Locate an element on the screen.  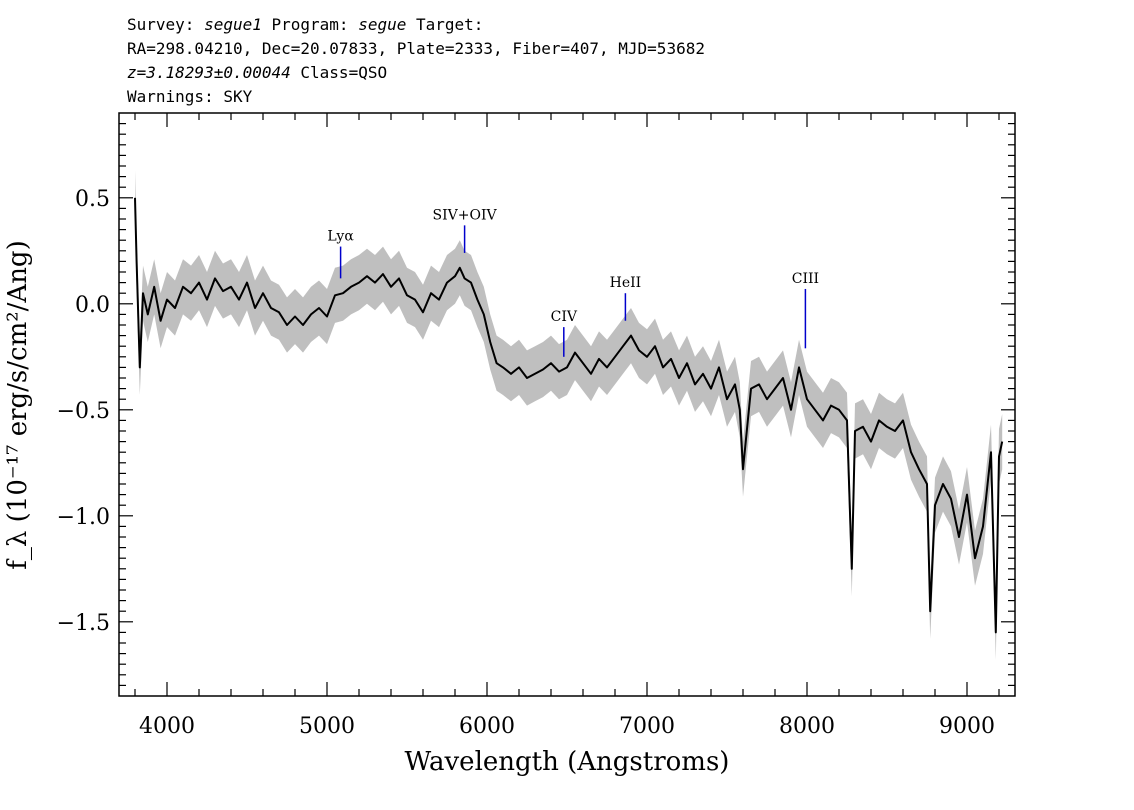
survey-label: Survey: is located at coordinates (166, 24).